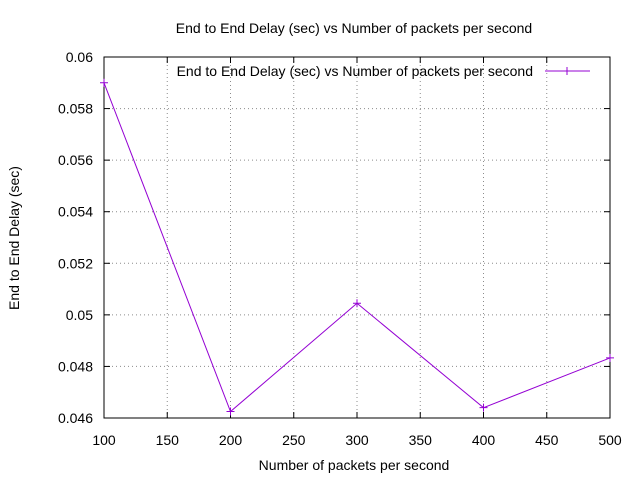 The image size is (640, 480). Describe the element at coordinates (231, 440) in the screenshot. I see `x-tick-label: 200` at that location.